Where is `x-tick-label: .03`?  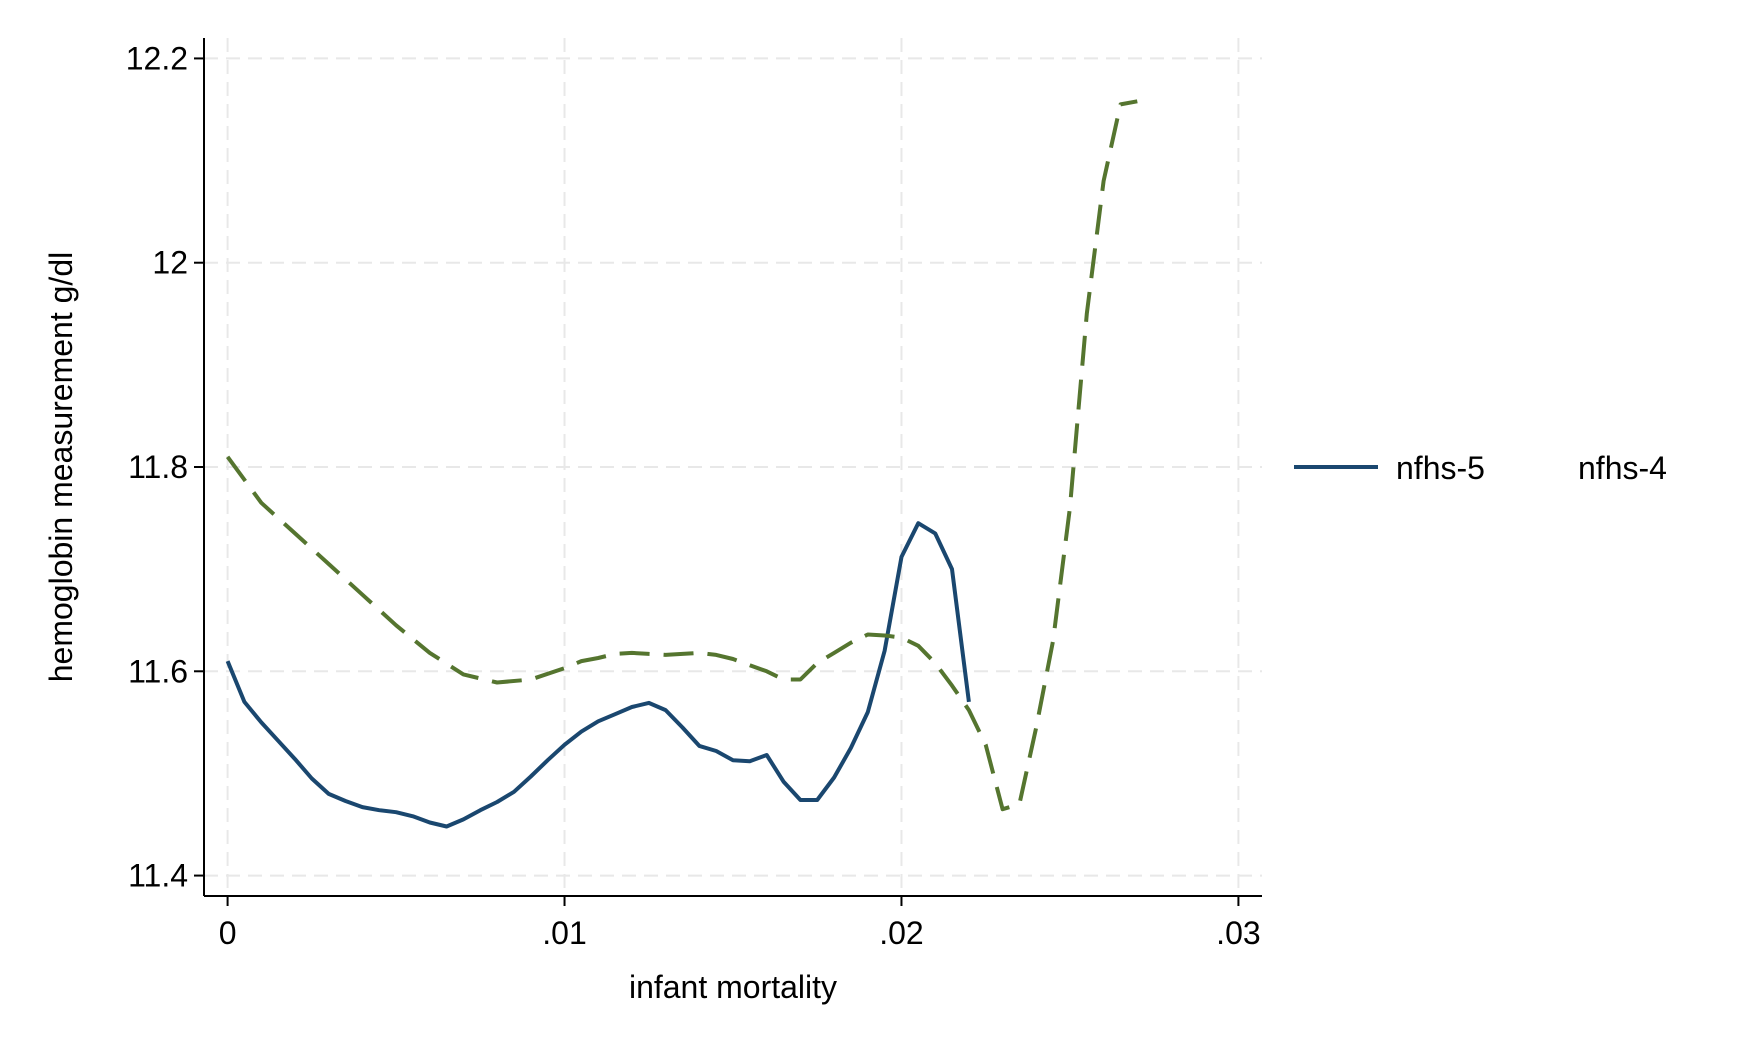
x-tick-label: .03 is located at coordinates (1238, 933).